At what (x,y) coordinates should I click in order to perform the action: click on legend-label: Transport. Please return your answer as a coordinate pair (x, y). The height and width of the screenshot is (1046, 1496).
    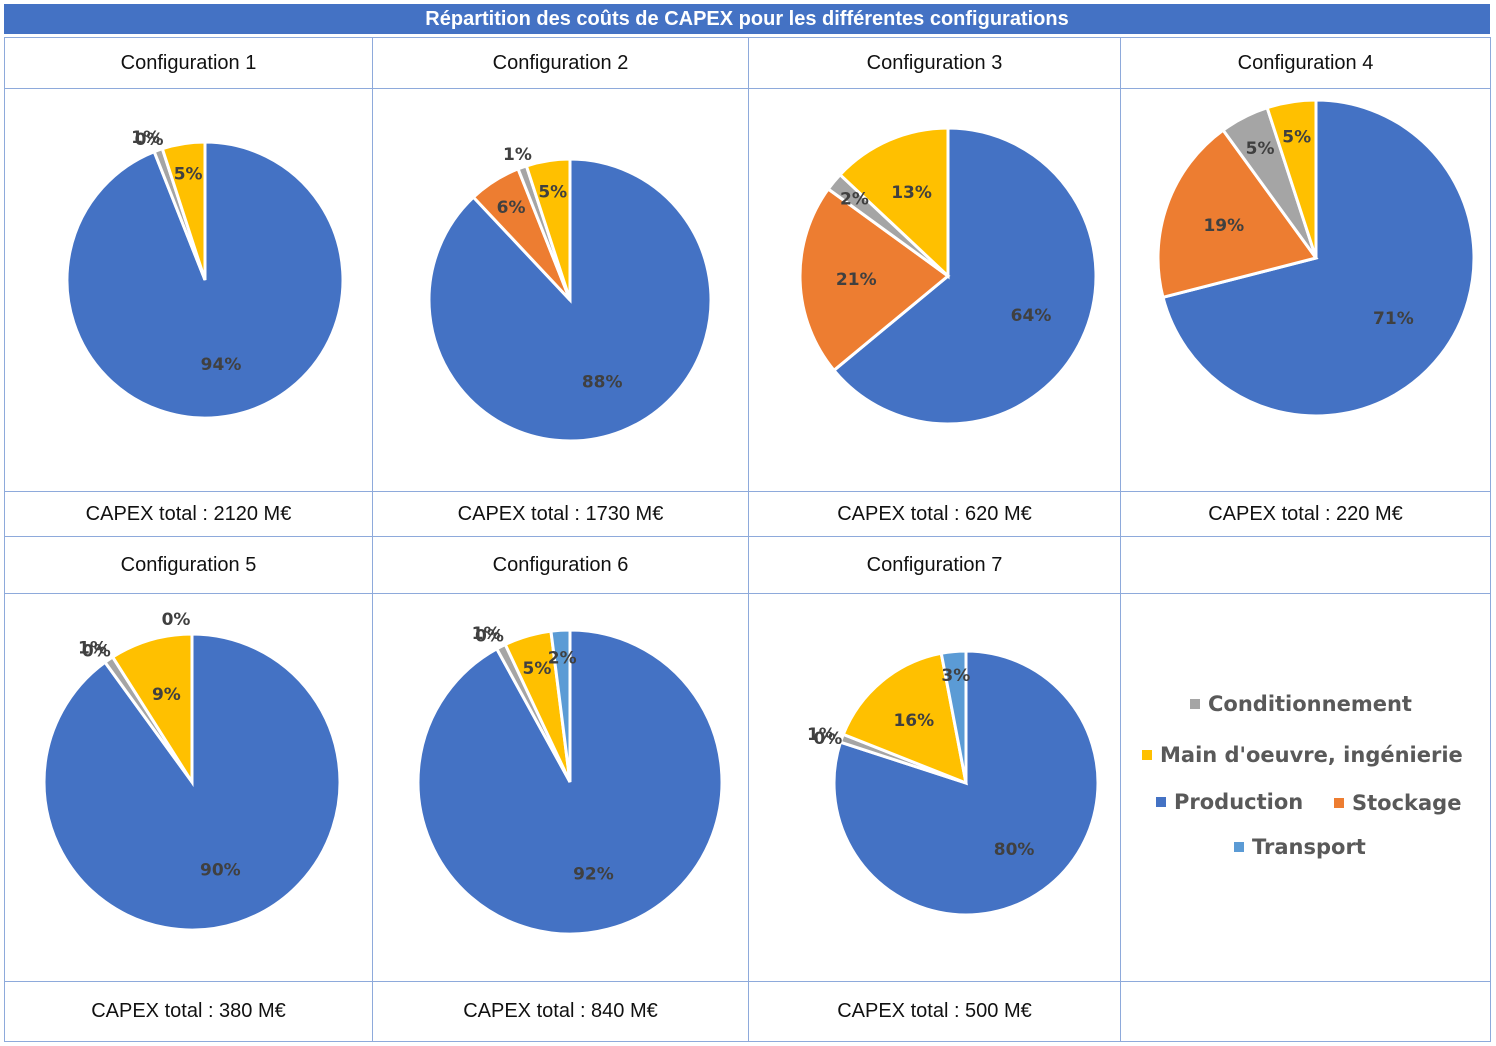
    Looking at the image, I should click on (1309, 847).